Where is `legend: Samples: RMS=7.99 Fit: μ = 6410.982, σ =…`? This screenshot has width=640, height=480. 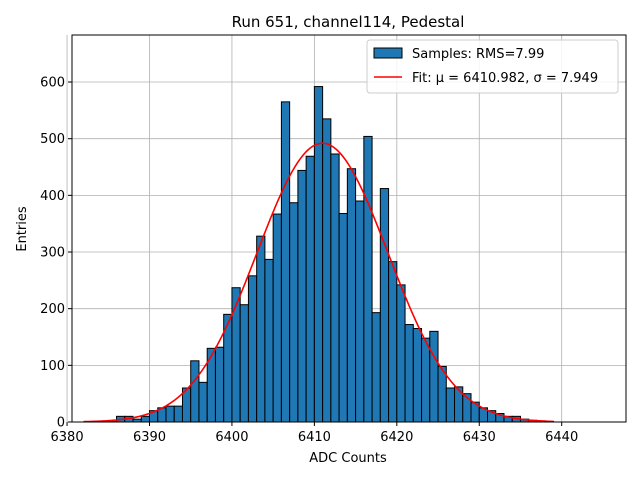 legend: Samples: RMS=7.99 Fit: μ = 6410.982, σ =… is located at coordinates (492, 66).